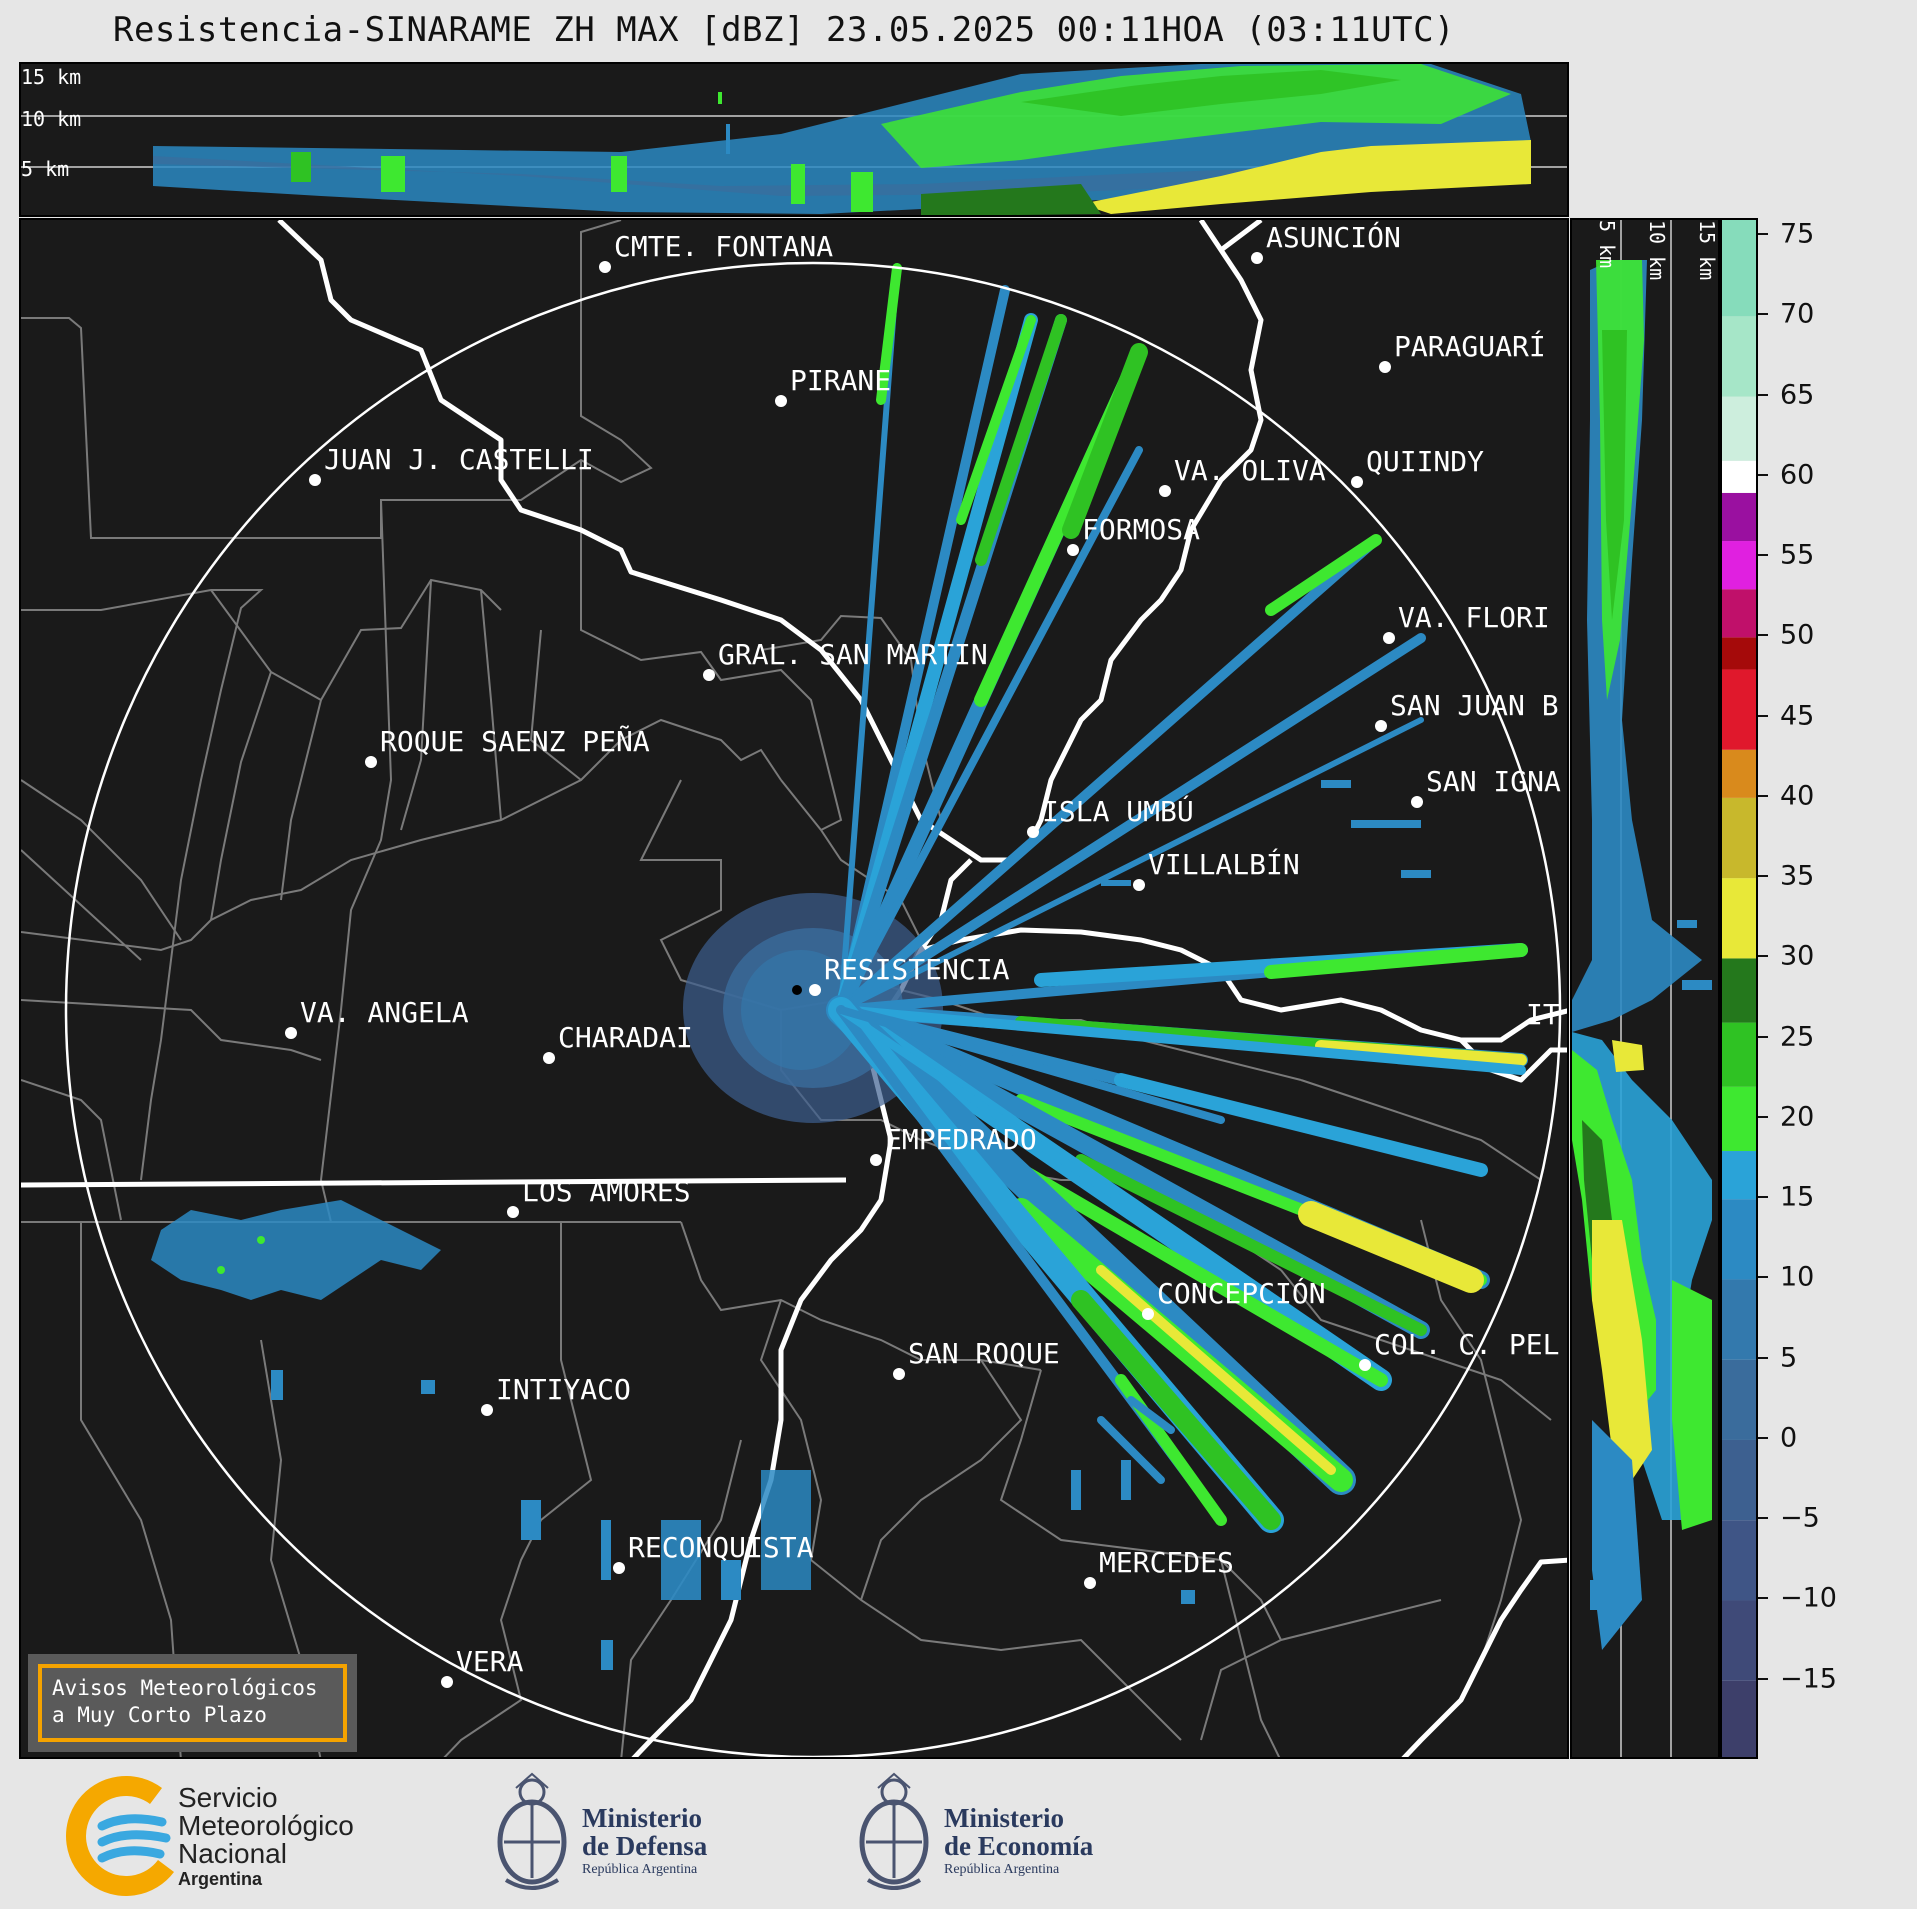 This screenshot has width=1917, height=1909. What do you see at coordinates (1797, 395) in the screenshot?
I see `colorbar-tick-label: 65` at bounding box center [1797, 395].